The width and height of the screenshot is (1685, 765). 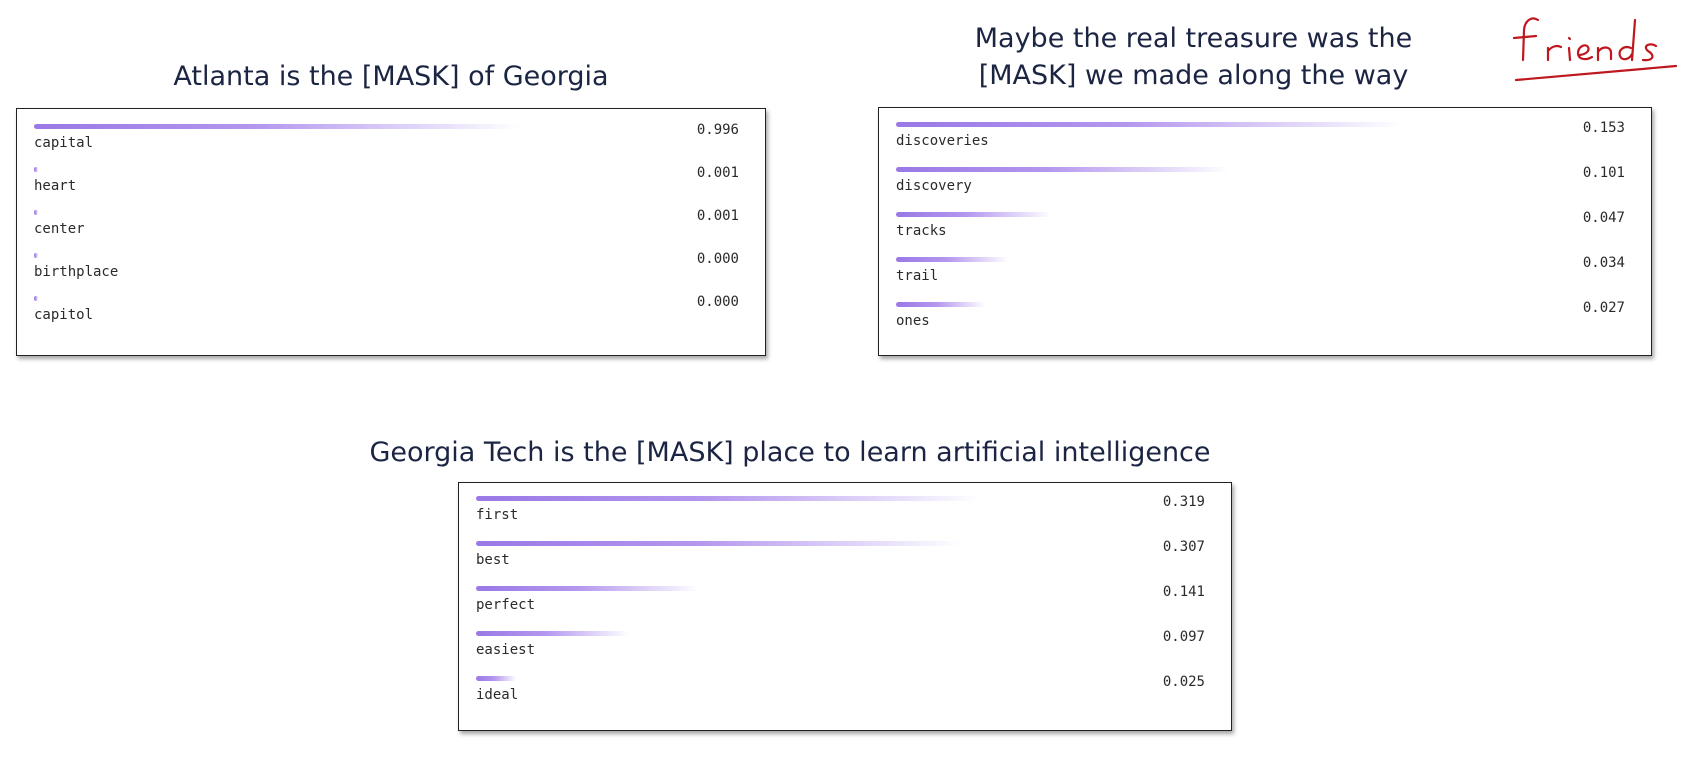 I want to click on score-value: 0.025, so click(x=1183, y=682).